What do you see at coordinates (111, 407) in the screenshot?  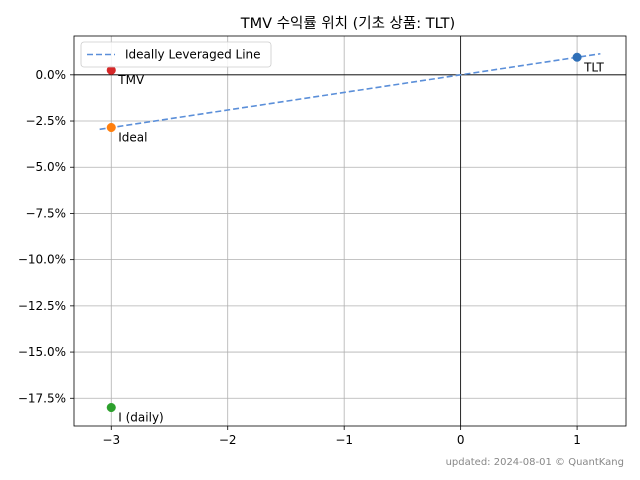 I see `point-i-daily` at bounding box center [111, 407].